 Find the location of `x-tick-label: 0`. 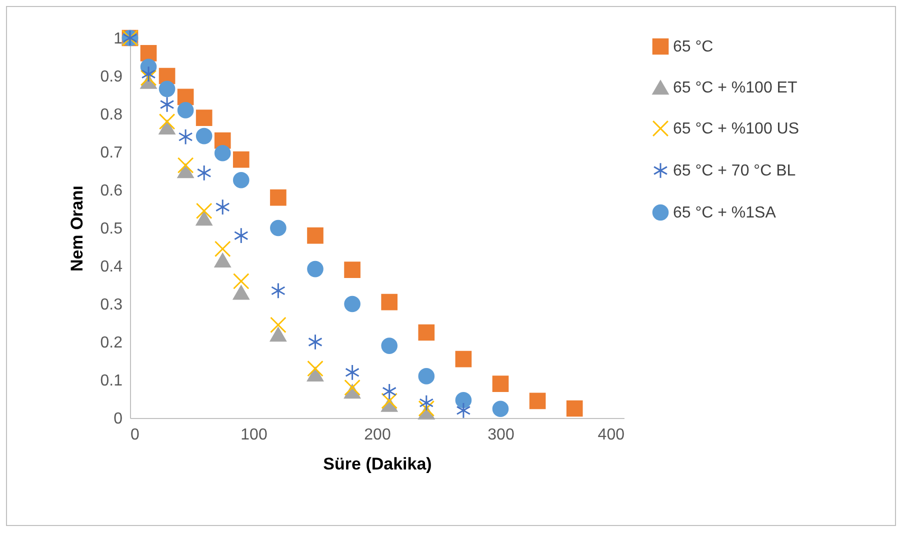

x-tick-label: 0 is located at coordinates (135, 435).